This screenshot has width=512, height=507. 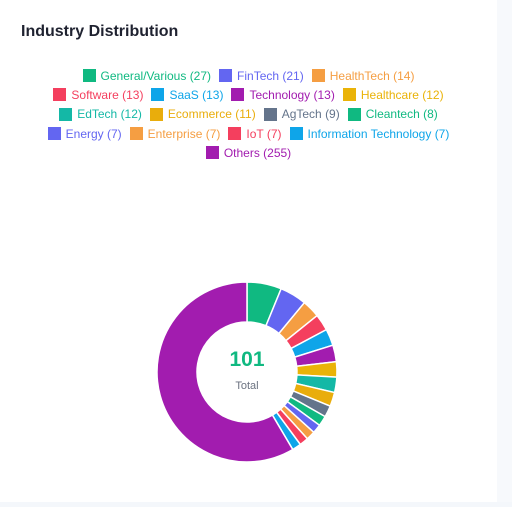 I want to click on legend-item: Healthcare (12), so click(x=393, y=94).